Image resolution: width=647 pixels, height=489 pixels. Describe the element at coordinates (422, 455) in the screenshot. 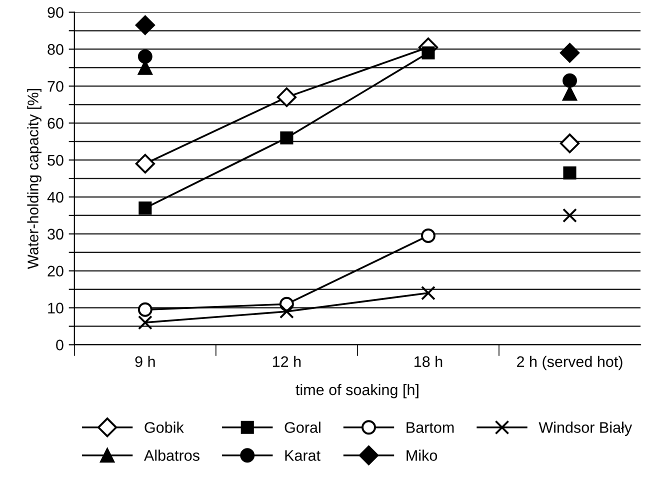

I see `legend-label: Miko` at that location.